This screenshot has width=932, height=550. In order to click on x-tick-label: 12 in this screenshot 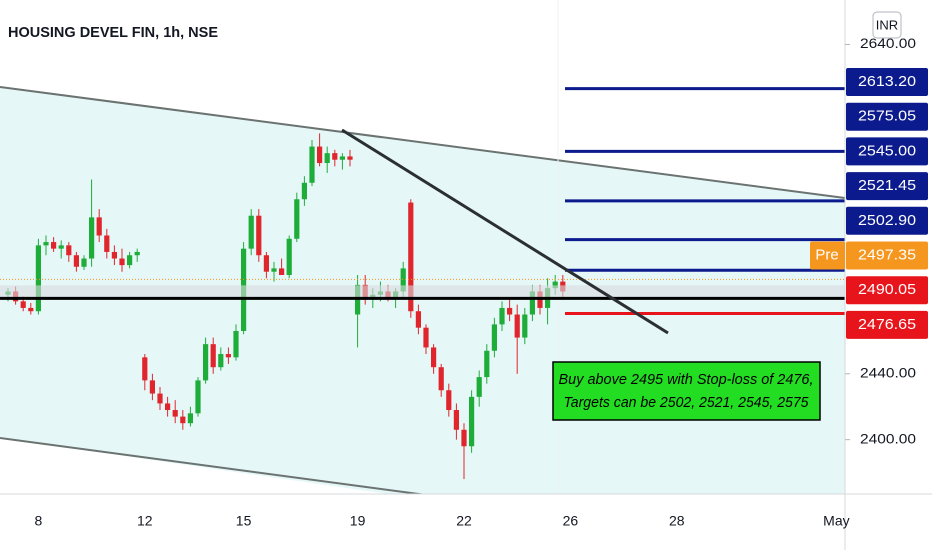, I will do `click(145, 521)`.